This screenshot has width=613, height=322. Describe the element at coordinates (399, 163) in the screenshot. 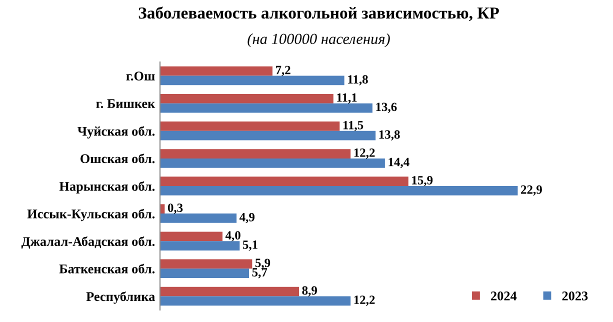

I see `data-label: 14,4` at that location.